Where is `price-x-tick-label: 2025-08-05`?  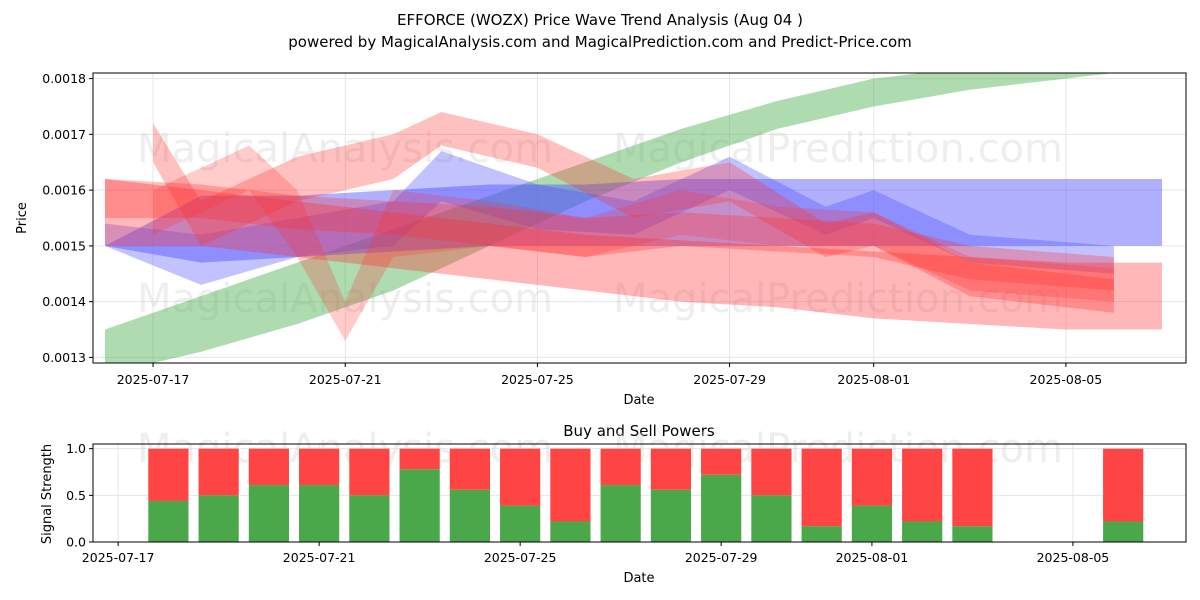 price-x-tick-label: 2025-08-05 is located at coordinates (1066, 379).